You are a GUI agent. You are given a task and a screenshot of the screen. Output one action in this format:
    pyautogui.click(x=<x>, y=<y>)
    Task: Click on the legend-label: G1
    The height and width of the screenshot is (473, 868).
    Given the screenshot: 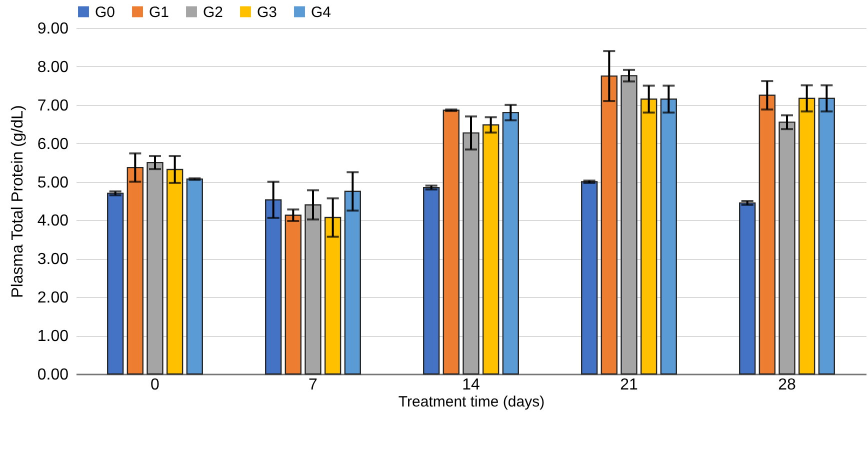 What is the action you would take?
    pyautogui.click(x=159, y=12)
    